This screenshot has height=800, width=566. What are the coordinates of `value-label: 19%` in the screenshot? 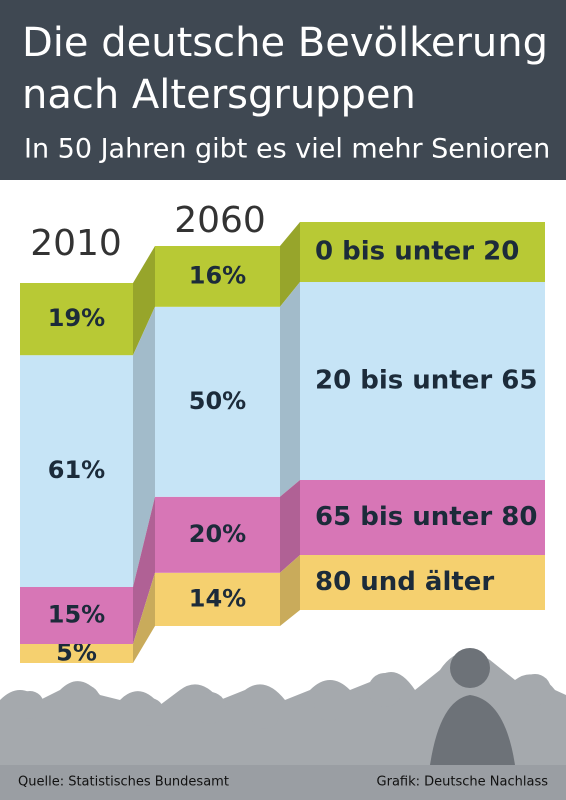 It's located at (76, 318).